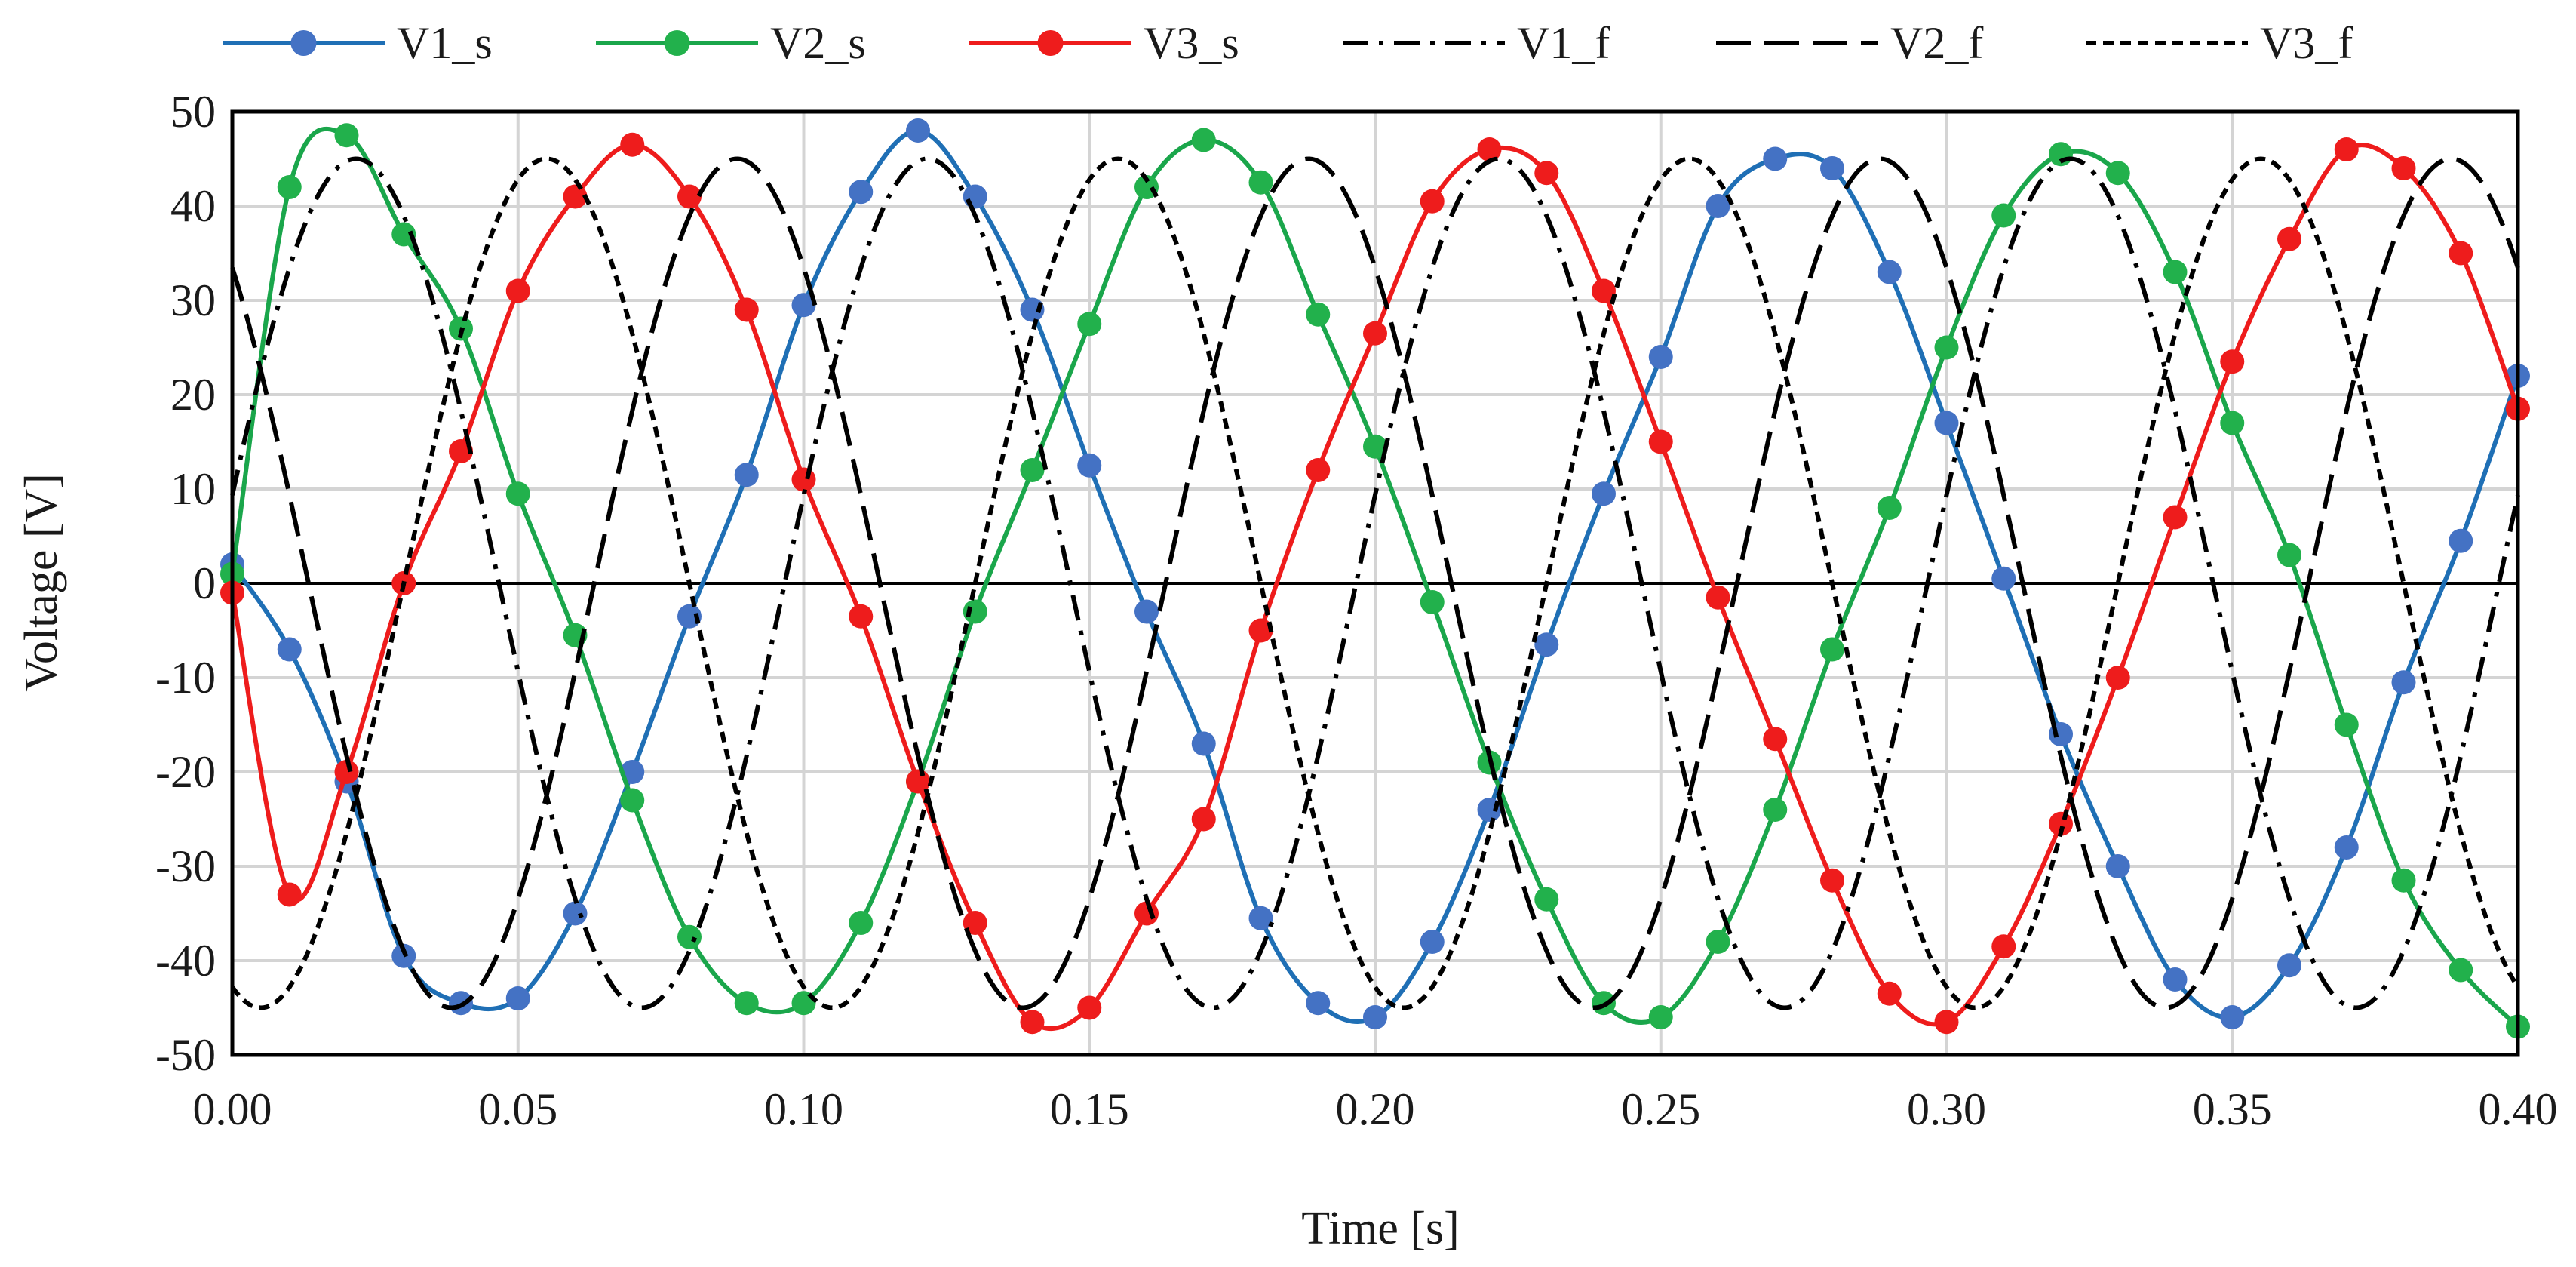 This screenshot has width=2576, height=1267. What do you see at coordinates (1288, 43) in the screenshot?
I see `legend: V1_s V2_s V3_s V1_f V2_f V3_f` at bounding box center [1288, 43].